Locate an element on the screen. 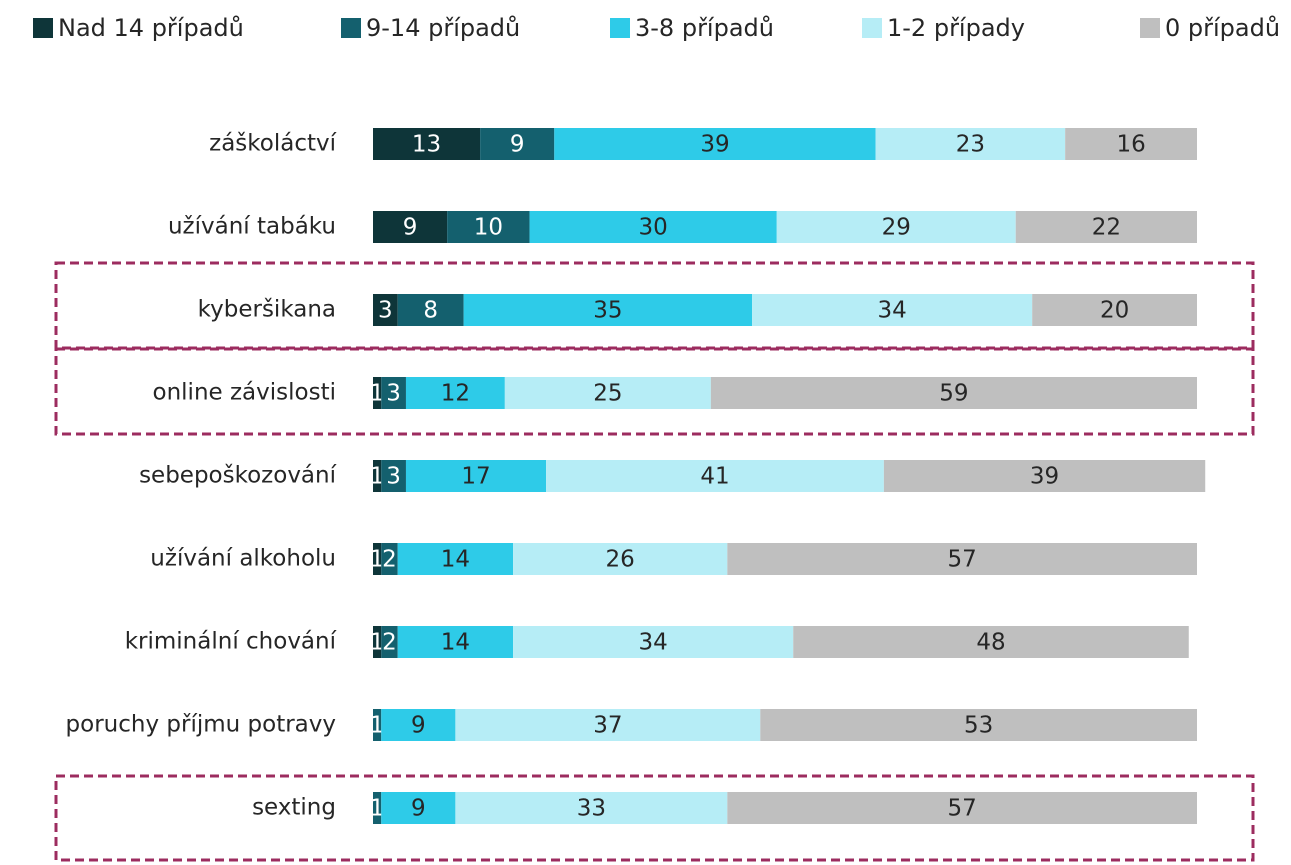  category-label: kriminální chování is located at coordinates (231, 642).